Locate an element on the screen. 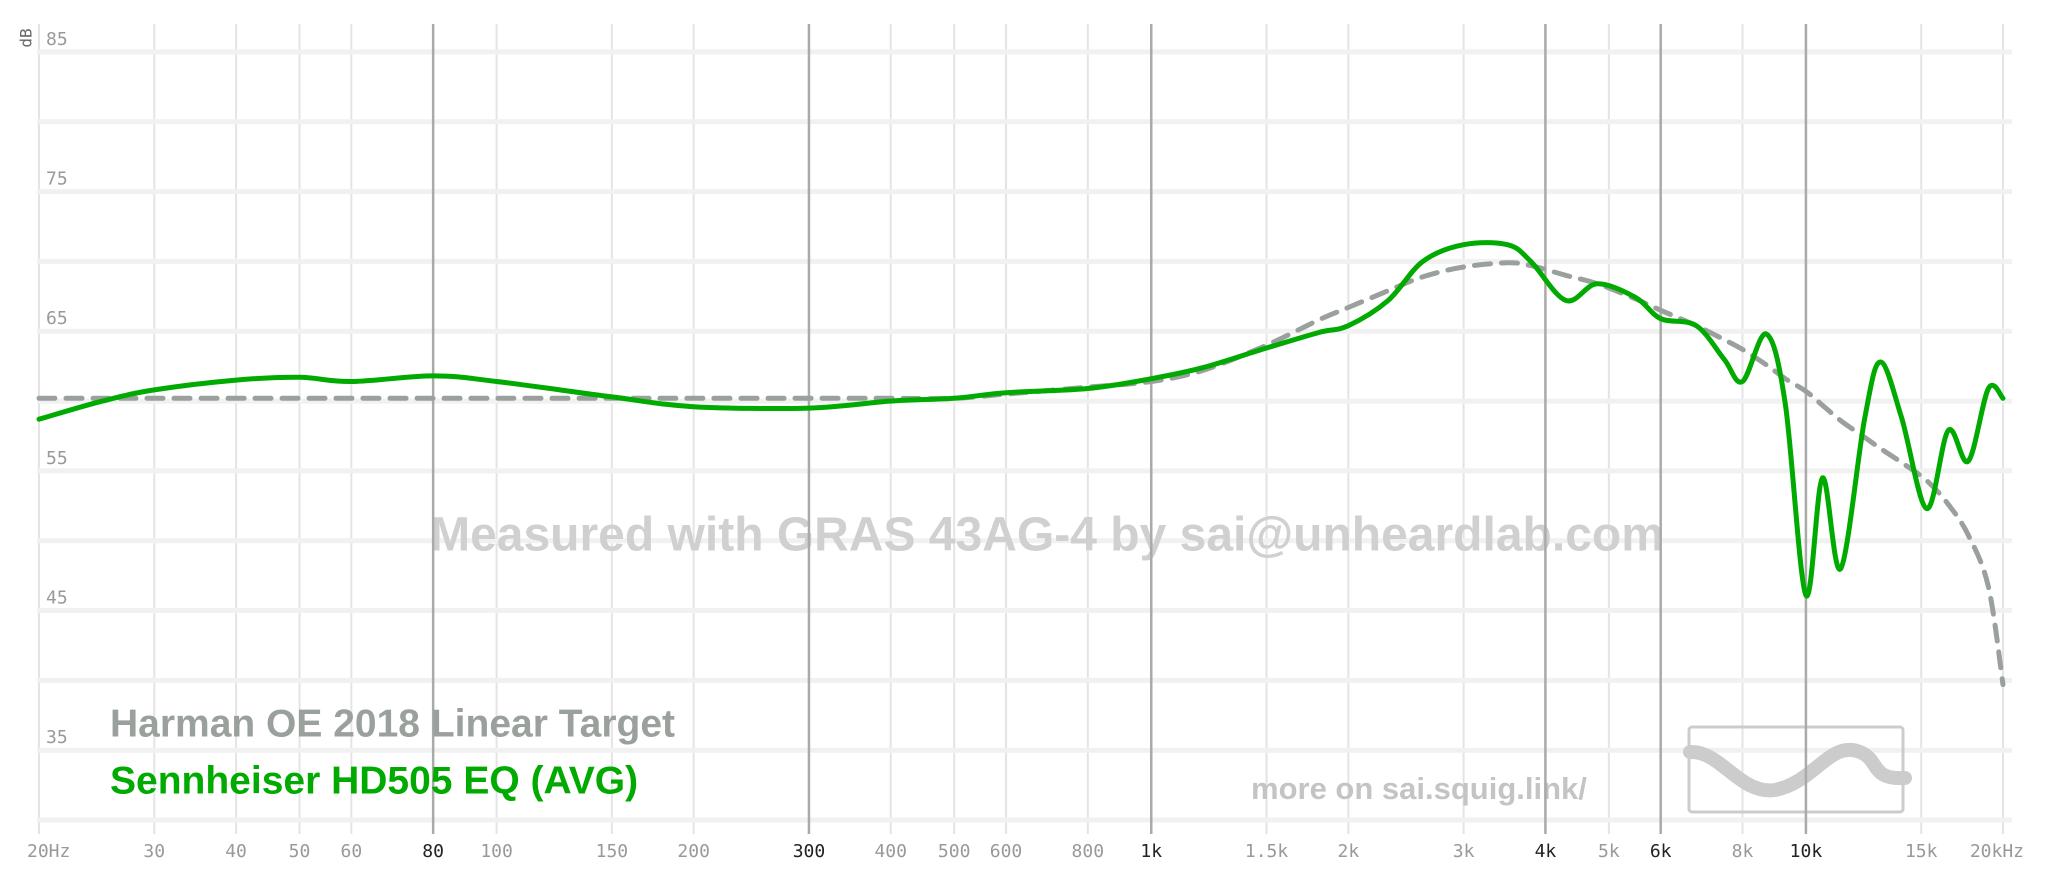 The height and width of the screenshot is (885, 2046). x-tick-label: 40 is located at coordinates (236, 851).